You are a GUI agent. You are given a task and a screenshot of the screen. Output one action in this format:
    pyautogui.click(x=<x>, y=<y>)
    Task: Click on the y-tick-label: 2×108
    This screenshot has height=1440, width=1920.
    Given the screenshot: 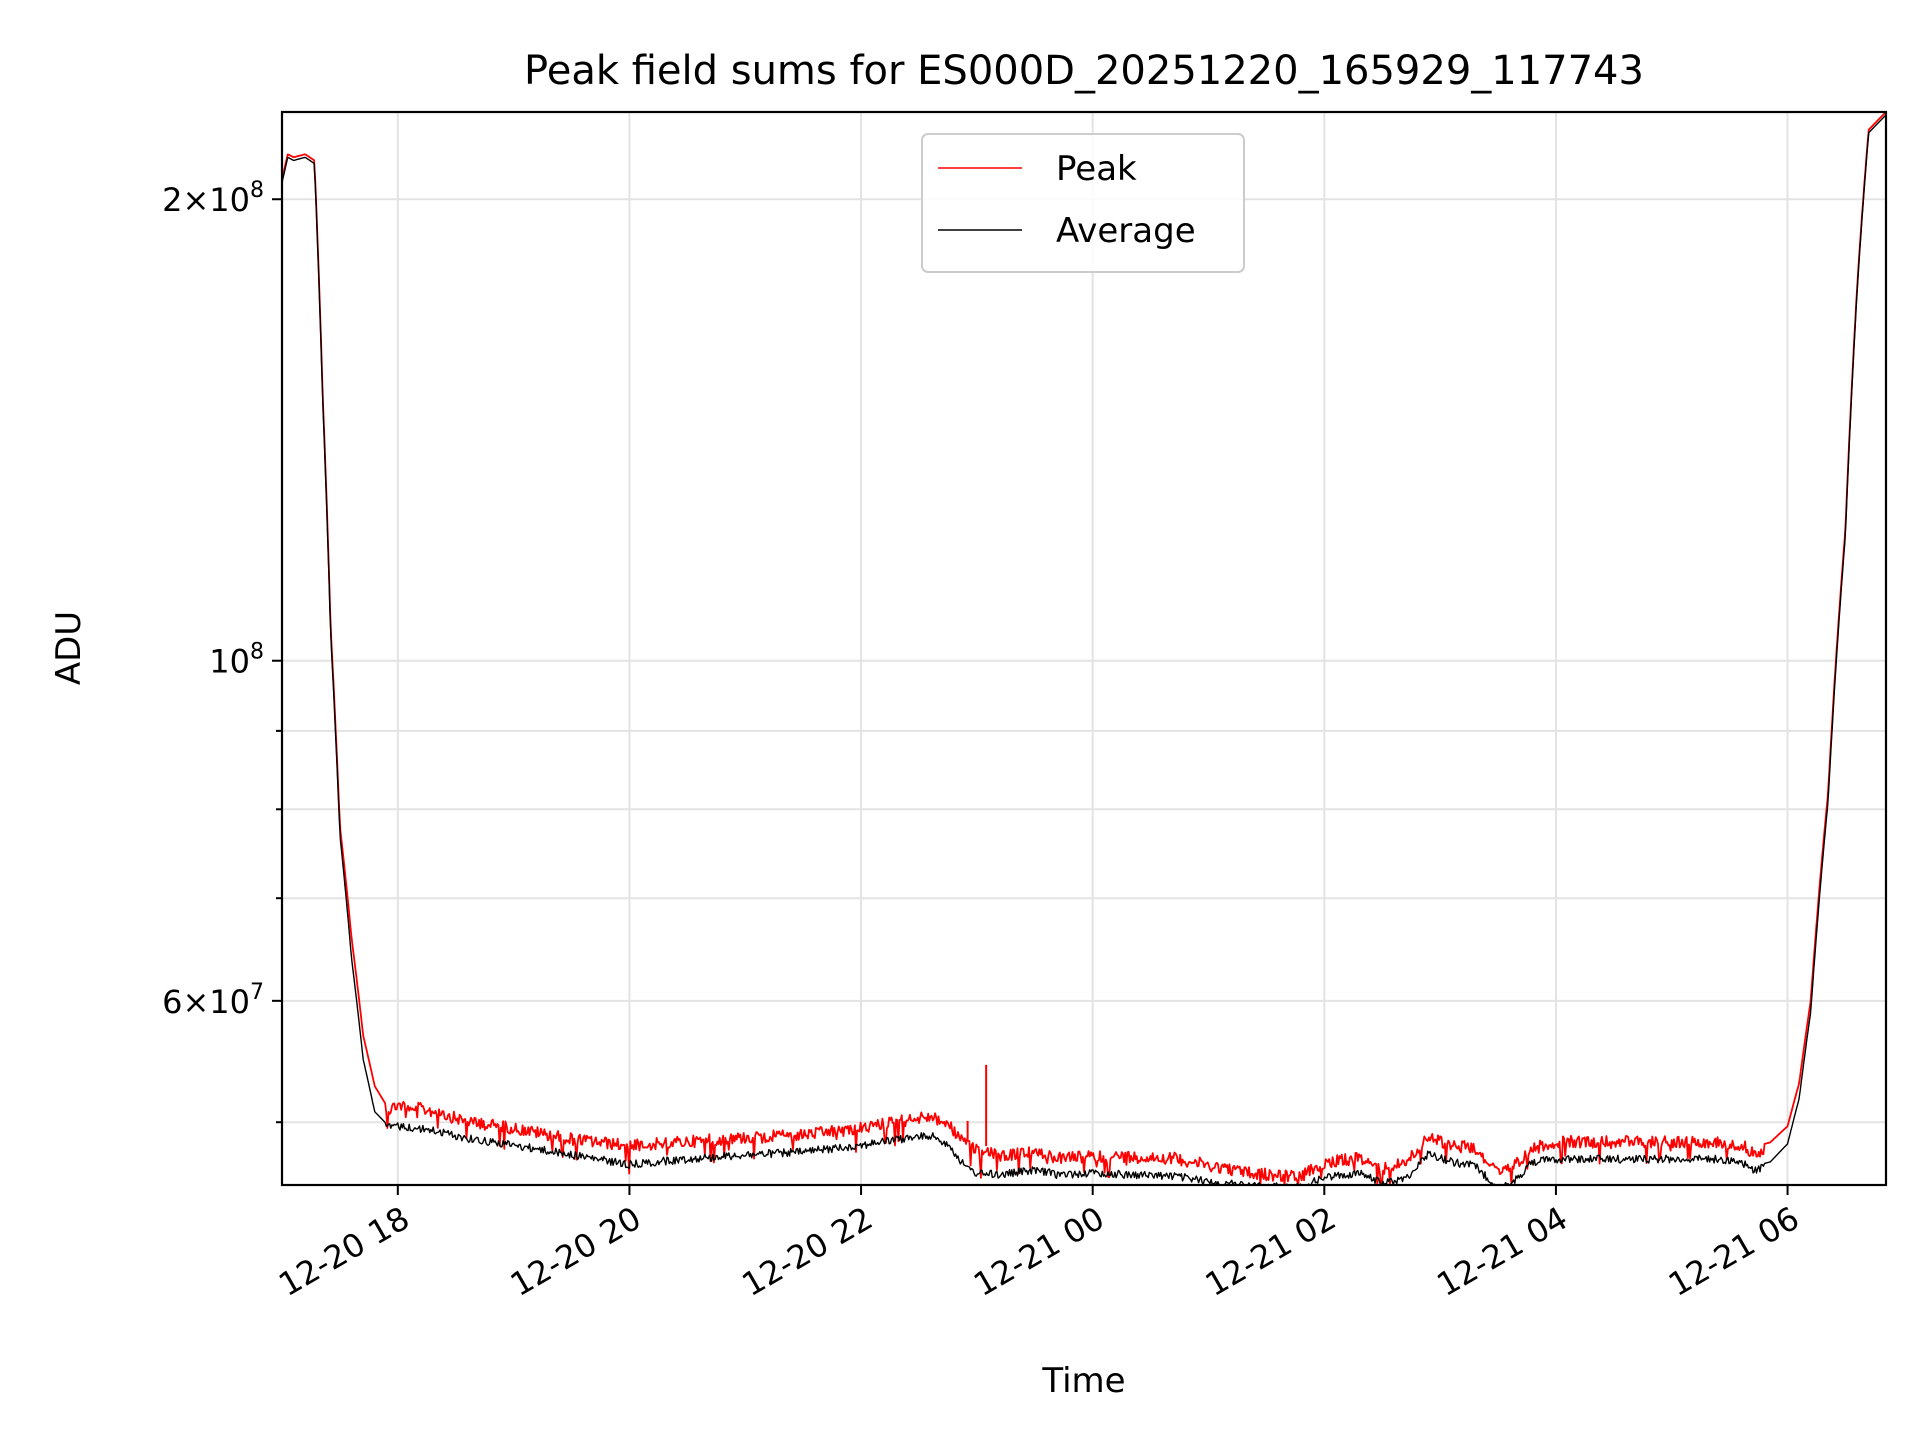 What is the action you would take?
    pyautogui.click(x=213, y=198)
    